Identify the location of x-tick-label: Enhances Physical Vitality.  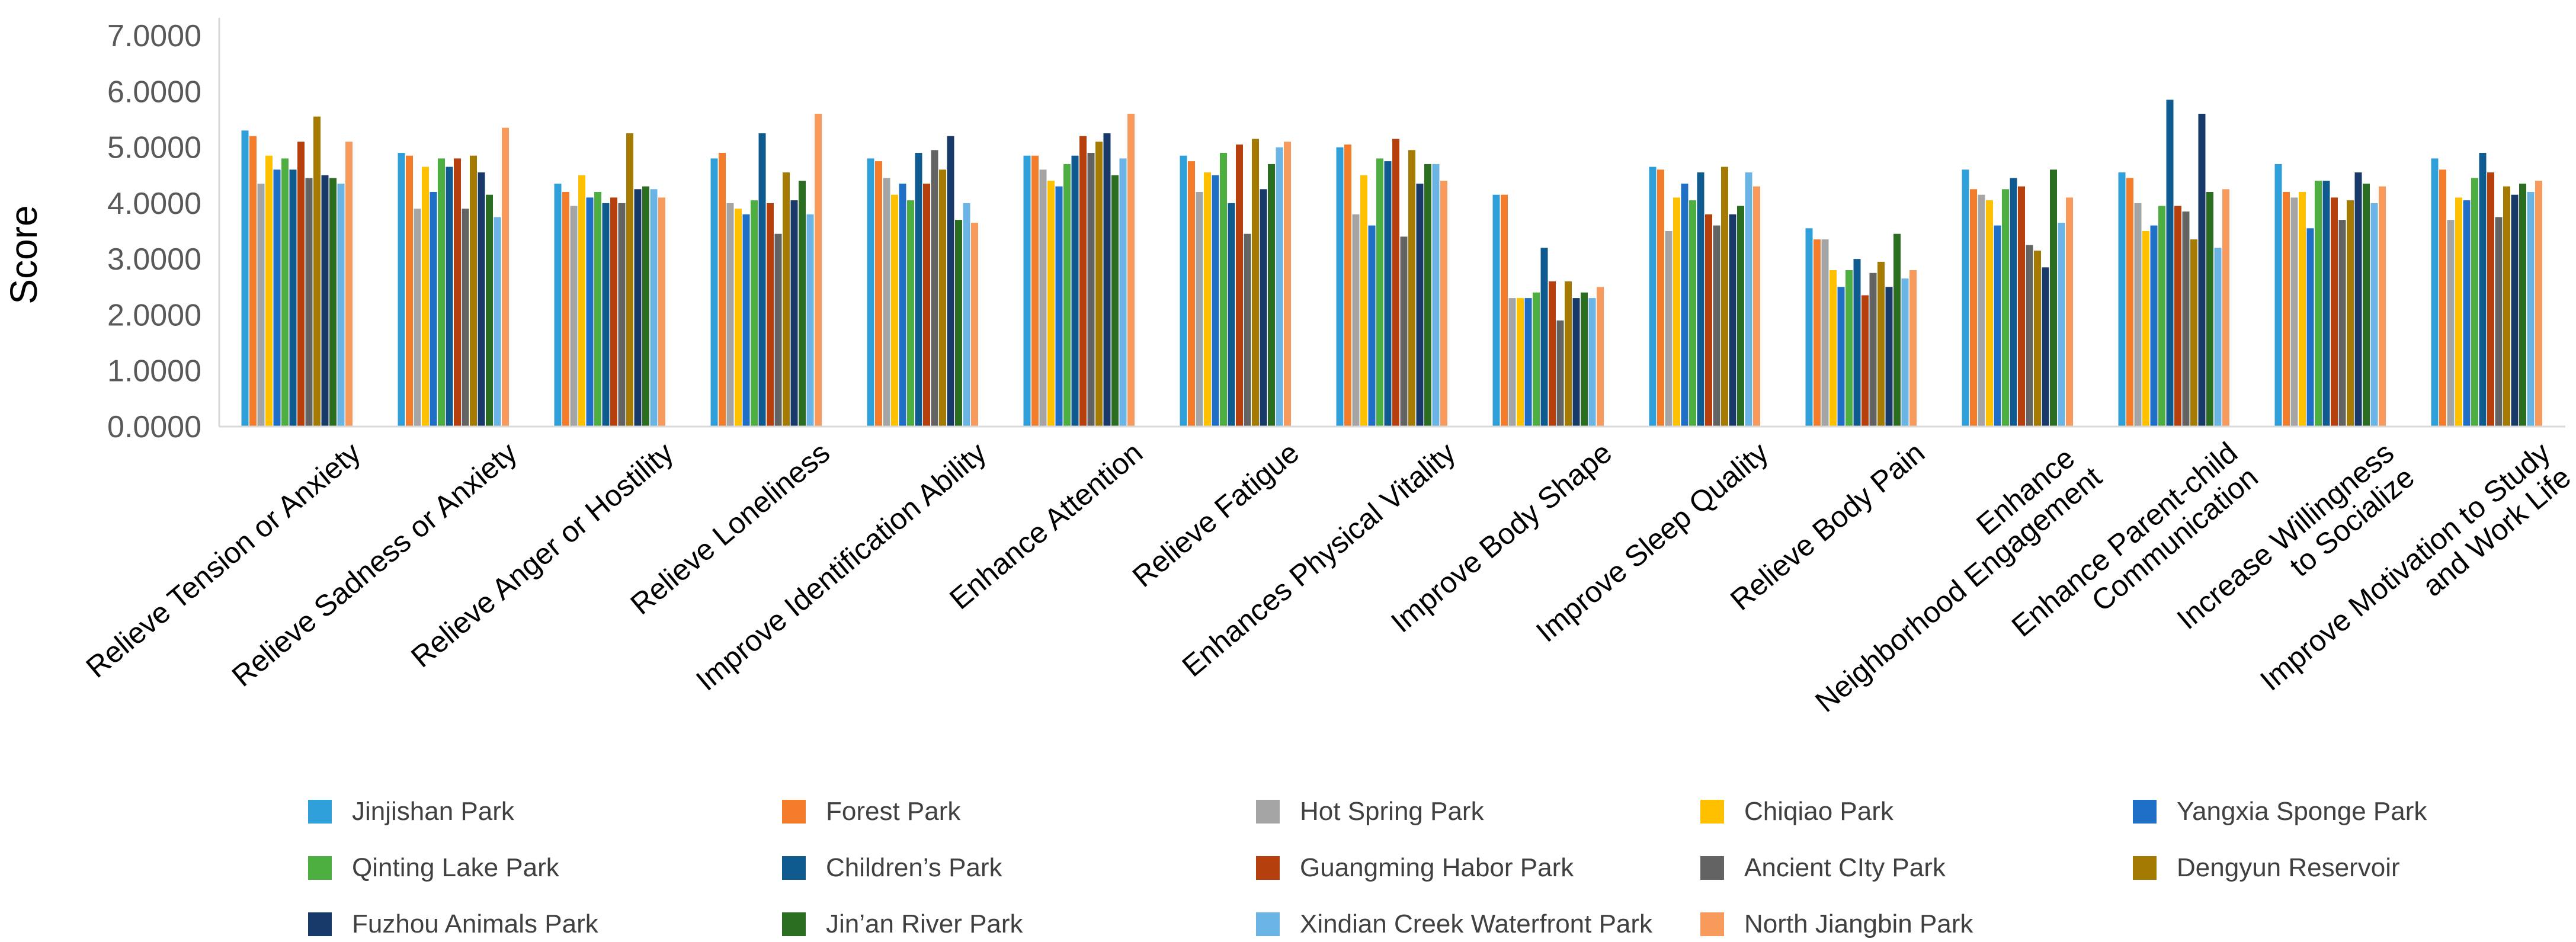
(1319, 559).